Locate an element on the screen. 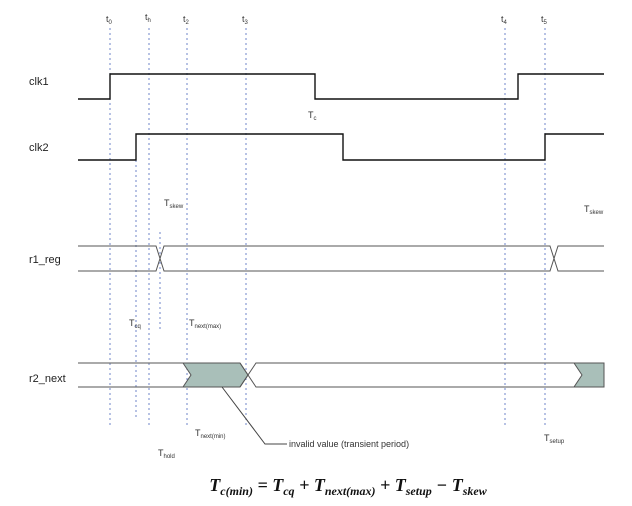  clk1-waveform is located at coordinates (341, 86).